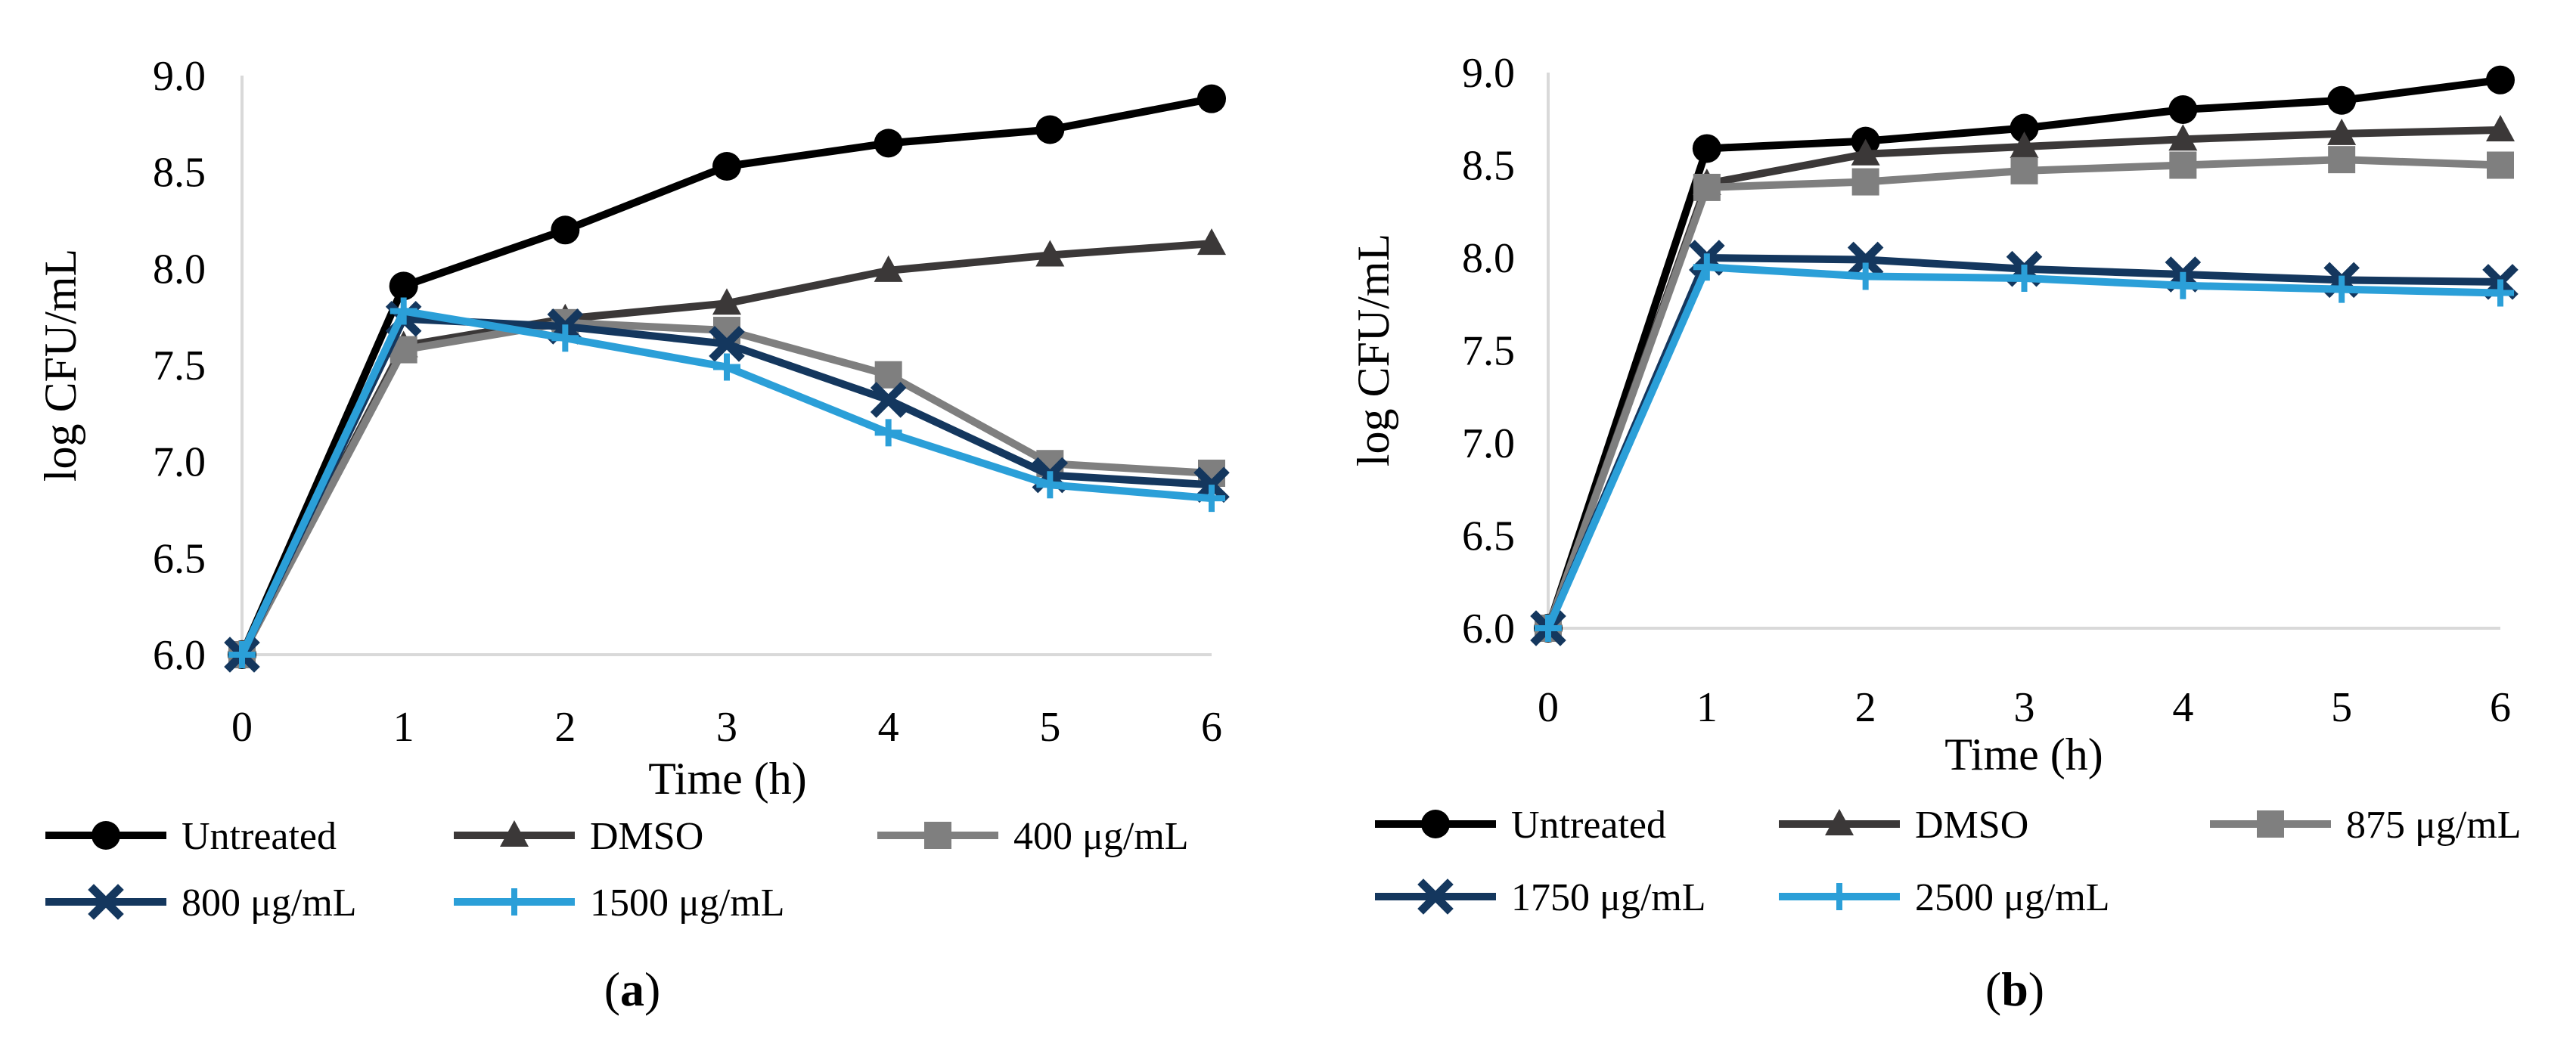 Image resolution: width=2576 pixels, height=1041 pixels. Describe the element at coordinates (1707, 708) in the screenshot. I see `x-tick-label: 1` at that location.